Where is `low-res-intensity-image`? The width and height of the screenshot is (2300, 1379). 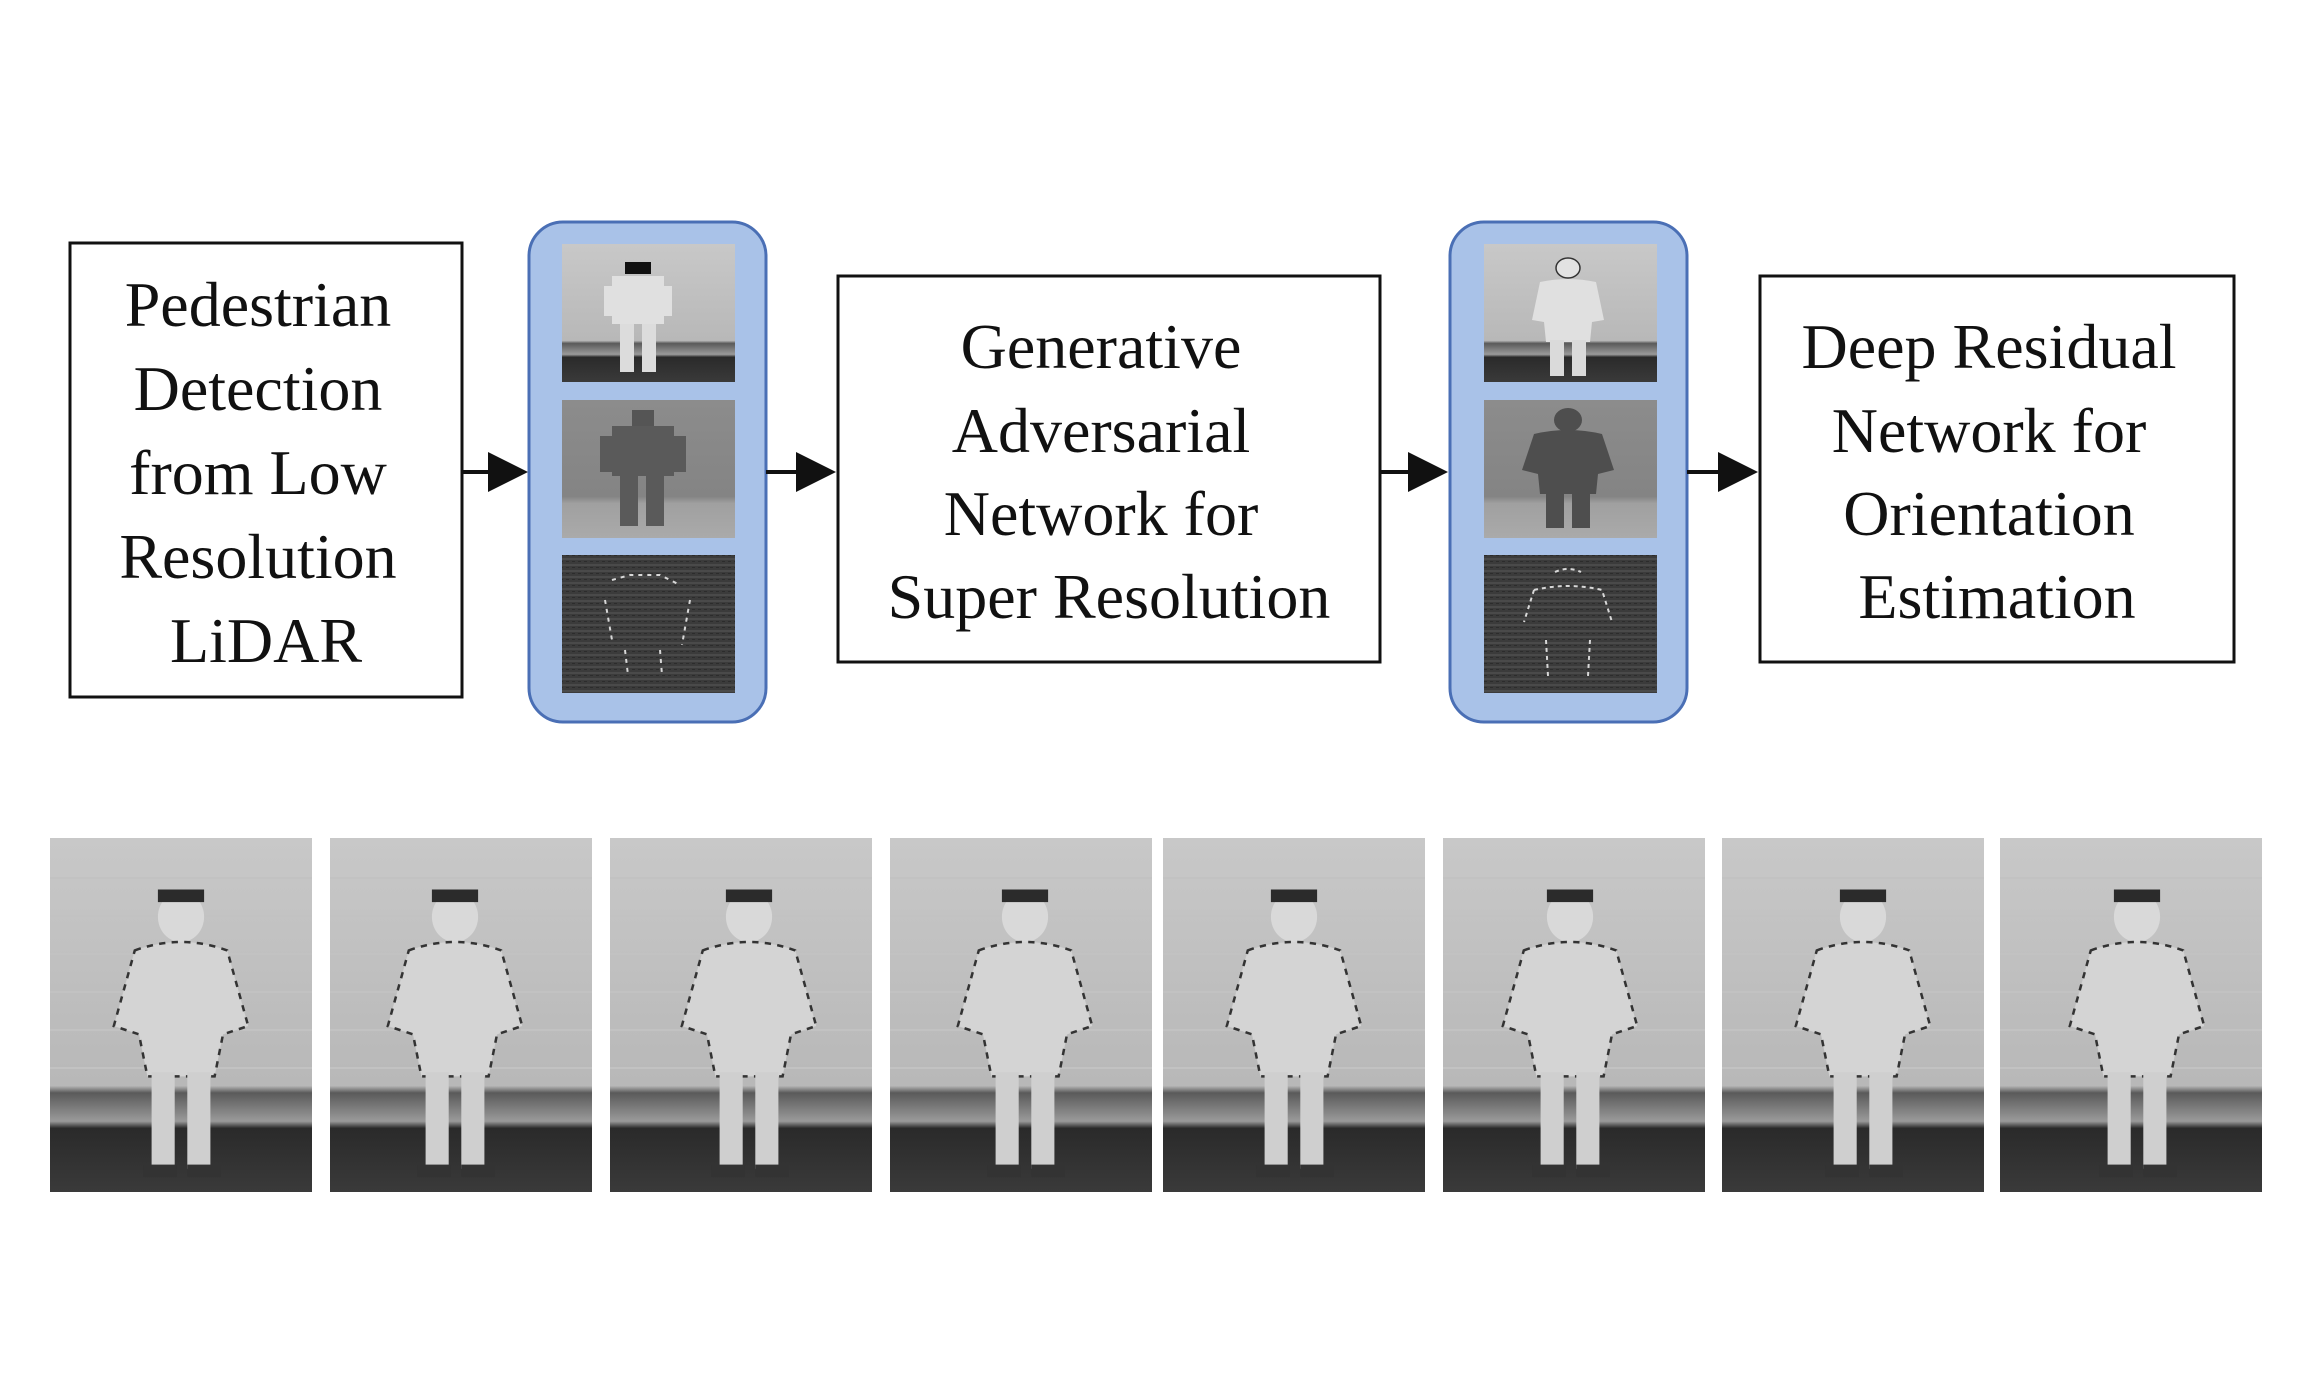 low-res-intensity-image is located at coordinates (648, 313).